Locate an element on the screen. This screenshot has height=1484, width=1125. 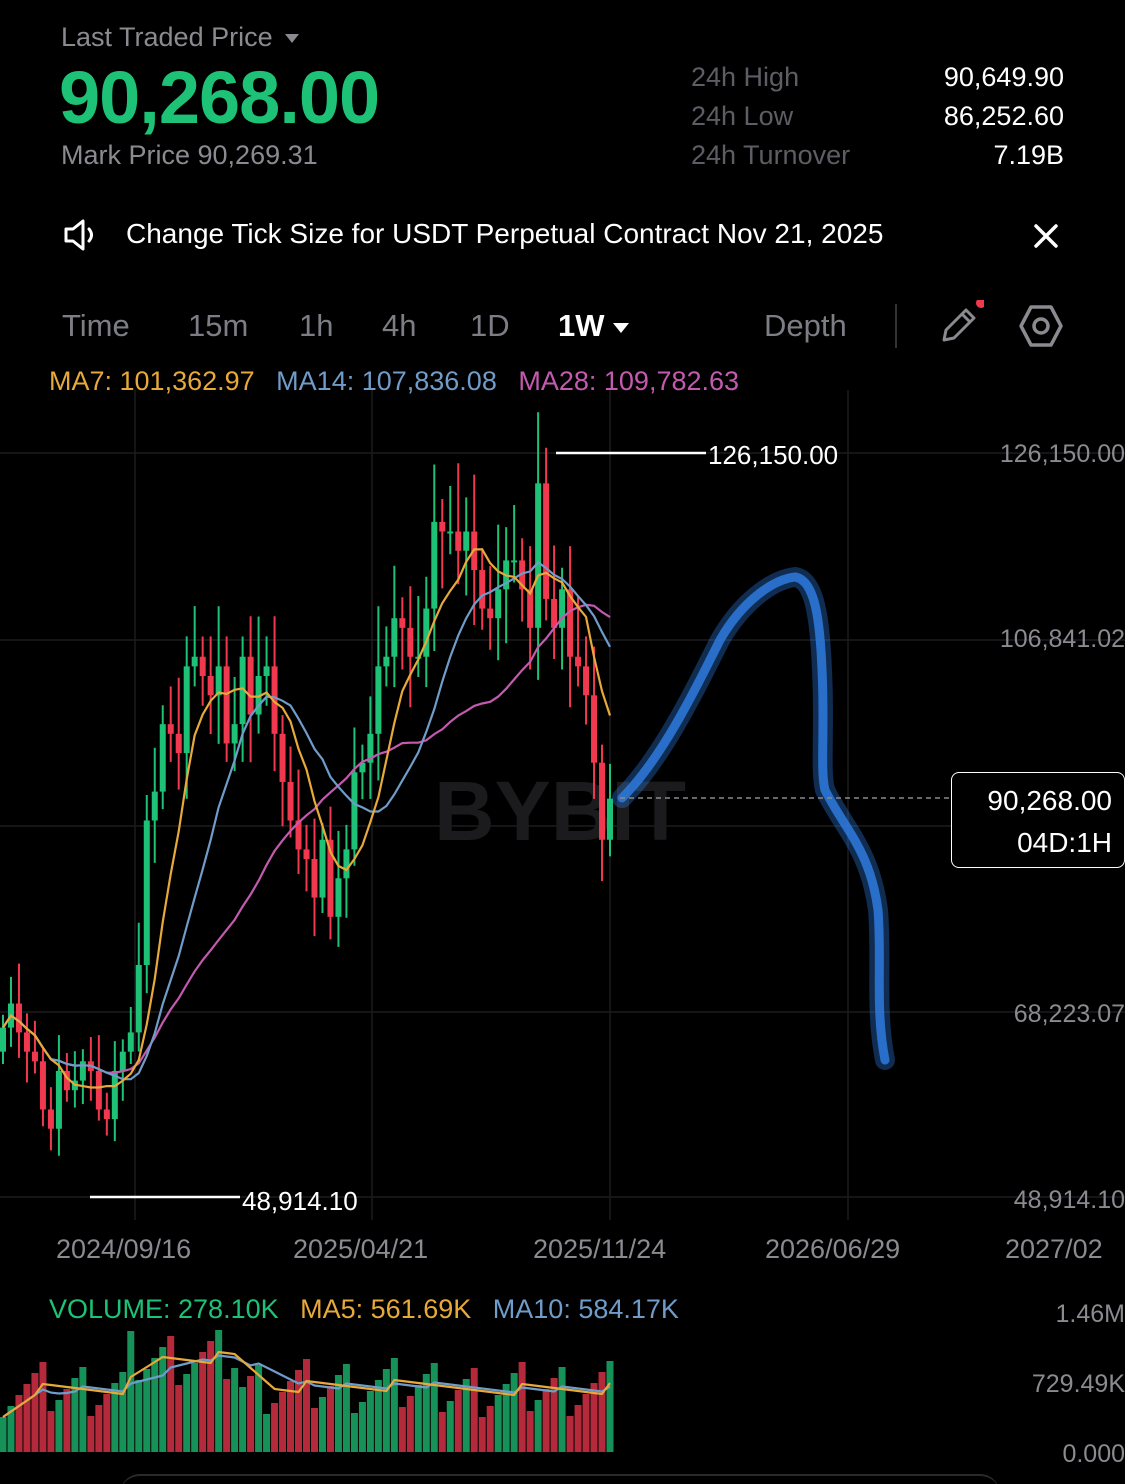
date-axis-label-2: 2025/04/21 is located at coordinates (361, 1249).